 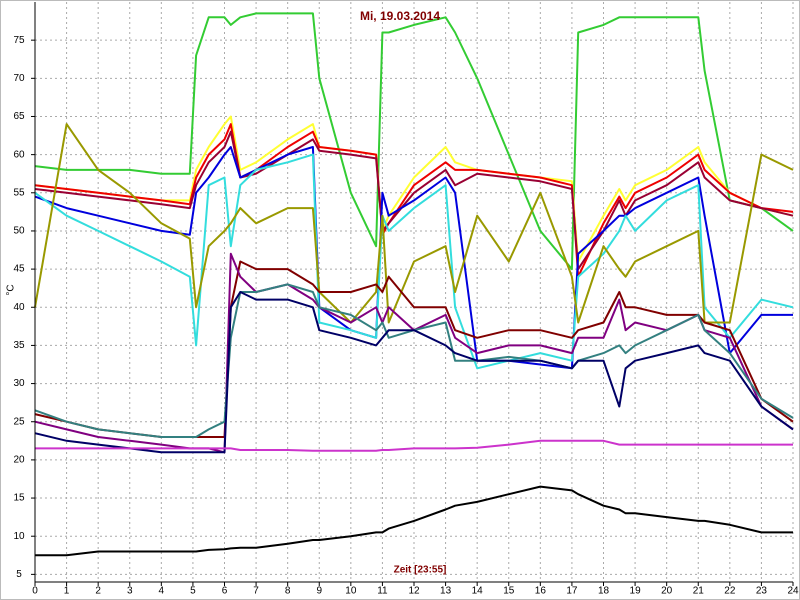 What do you see at coordinates (19, 40) in the screenshot?
I see `y-tick-label: 75` at bounding box center [19, 40].